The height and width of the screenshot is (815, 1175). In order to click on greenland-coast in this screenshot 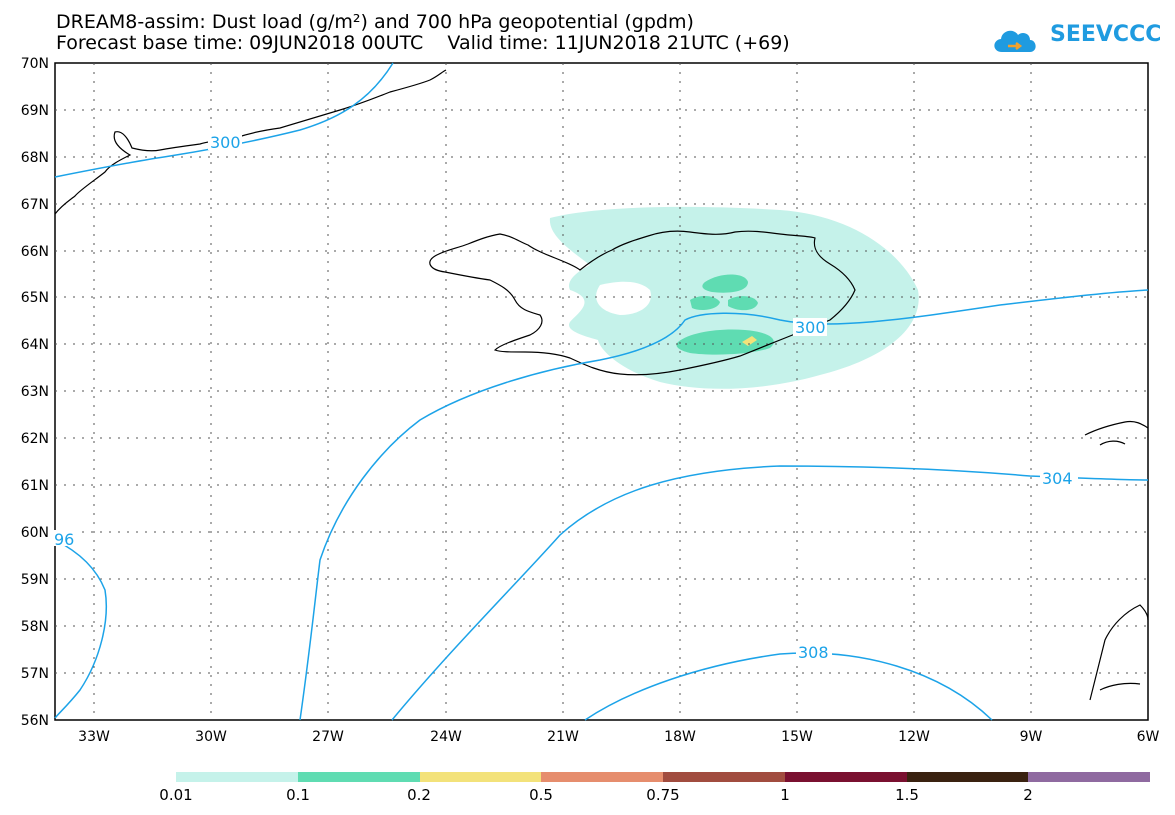, I will do `click(250, 142)`.